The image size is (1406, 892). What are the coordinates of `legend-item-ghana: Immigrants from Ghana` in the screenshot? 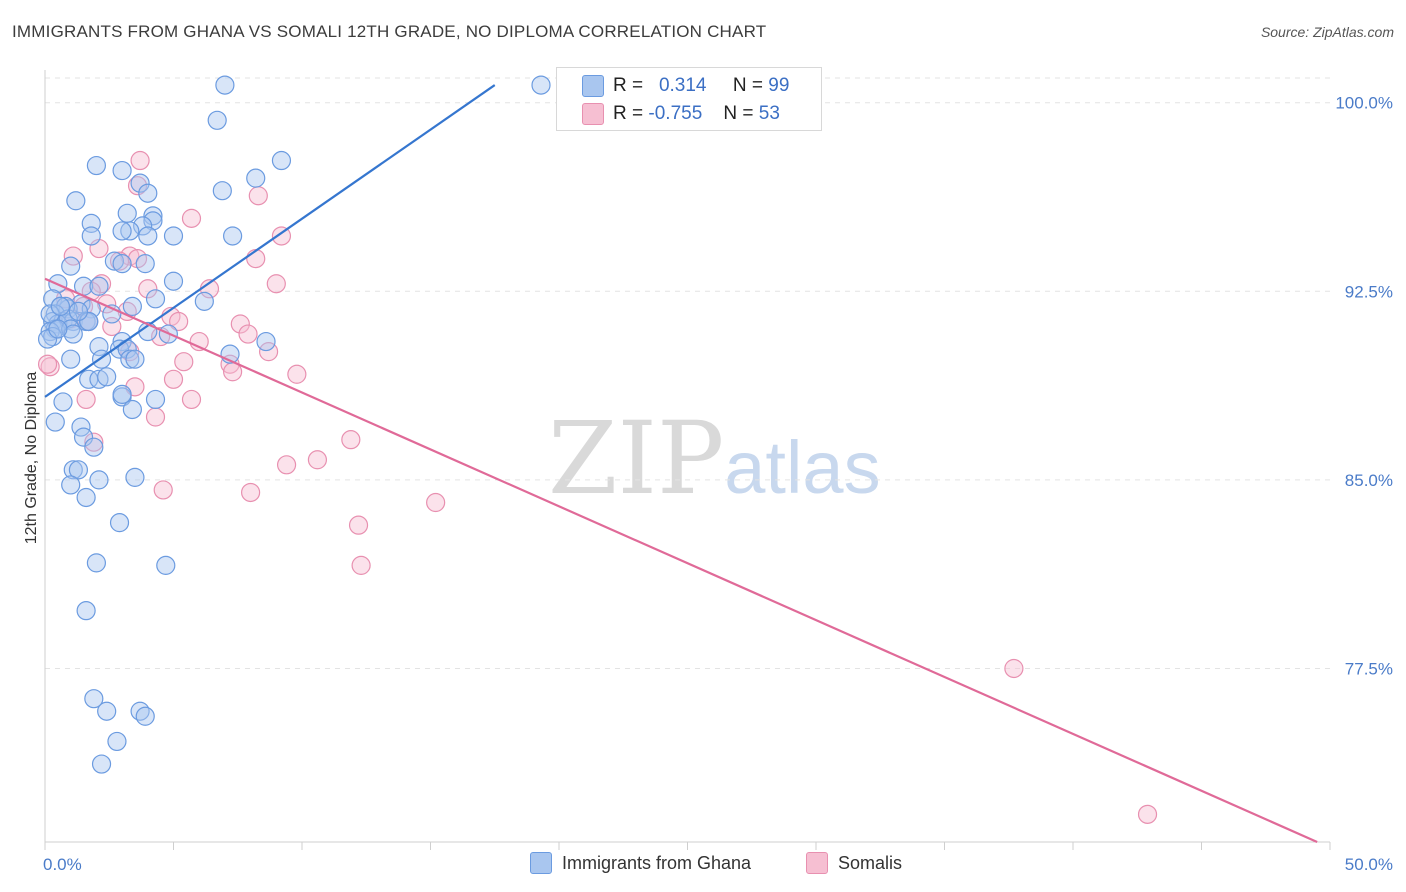 It's located at (640, 863).